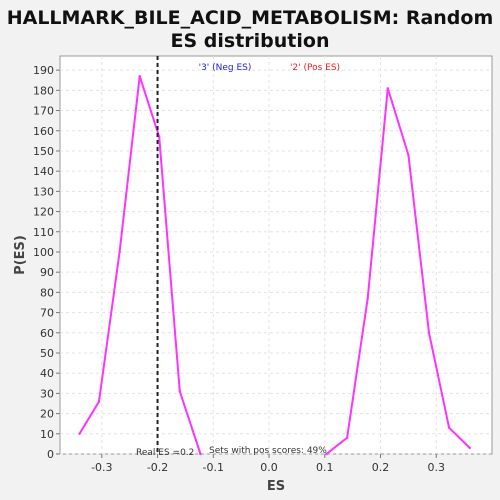  What do you see at coordinates (50, 454) in the screenshot?
I see `y-tick-label: 0` at bounding box center [50, 454].